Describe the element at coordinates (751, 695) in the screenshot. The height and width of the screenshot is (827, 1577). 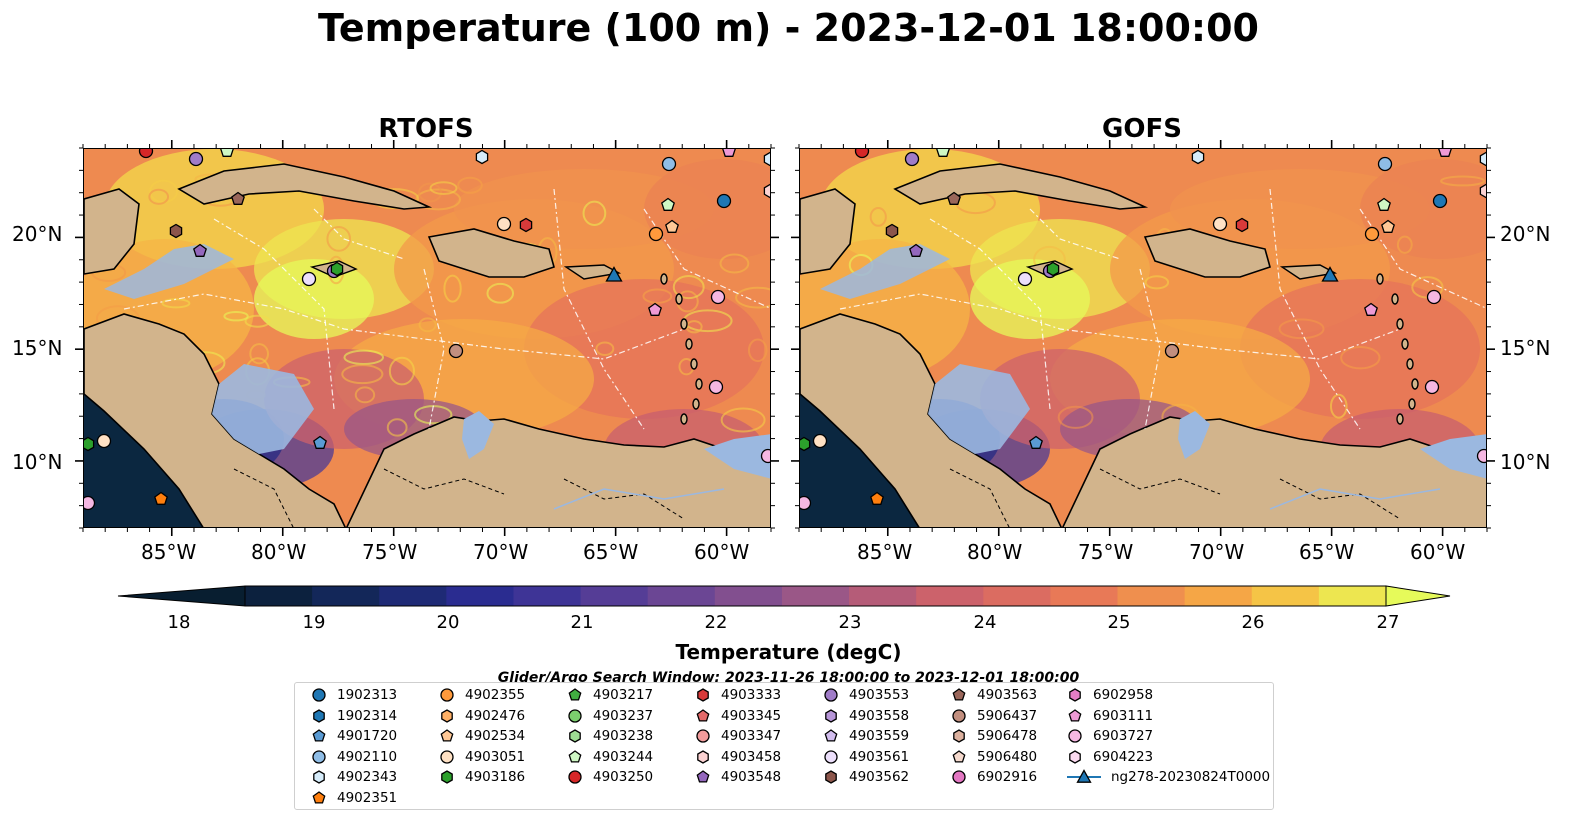
I see `legend-label: 4903333` at that location.